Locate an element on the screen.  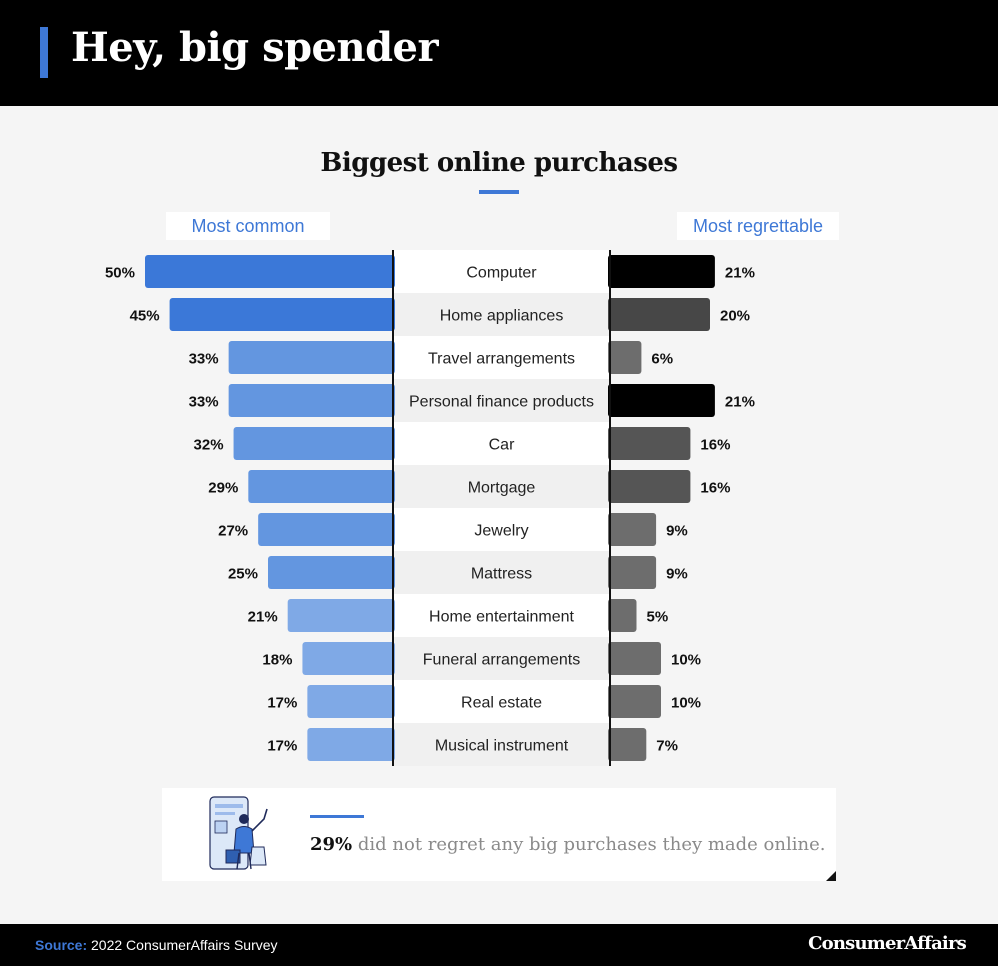
callout-corner-mark is located at coordinates (831, 876).